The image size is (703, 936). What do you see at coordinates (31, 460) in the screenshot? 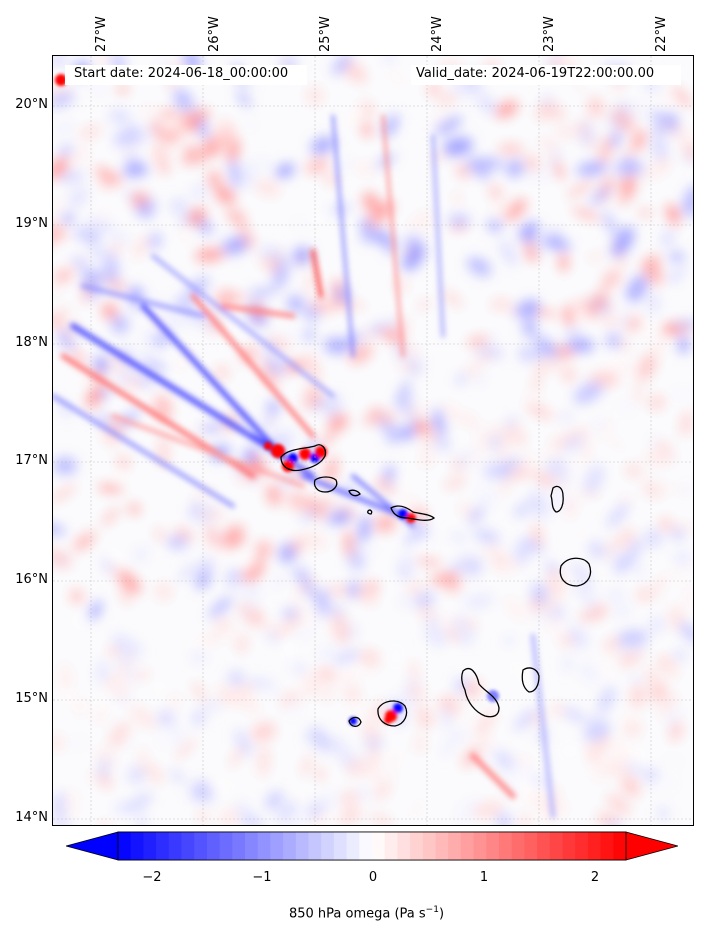
I see `lat-tick-label: 17°N` at bounding box center [31, 460].